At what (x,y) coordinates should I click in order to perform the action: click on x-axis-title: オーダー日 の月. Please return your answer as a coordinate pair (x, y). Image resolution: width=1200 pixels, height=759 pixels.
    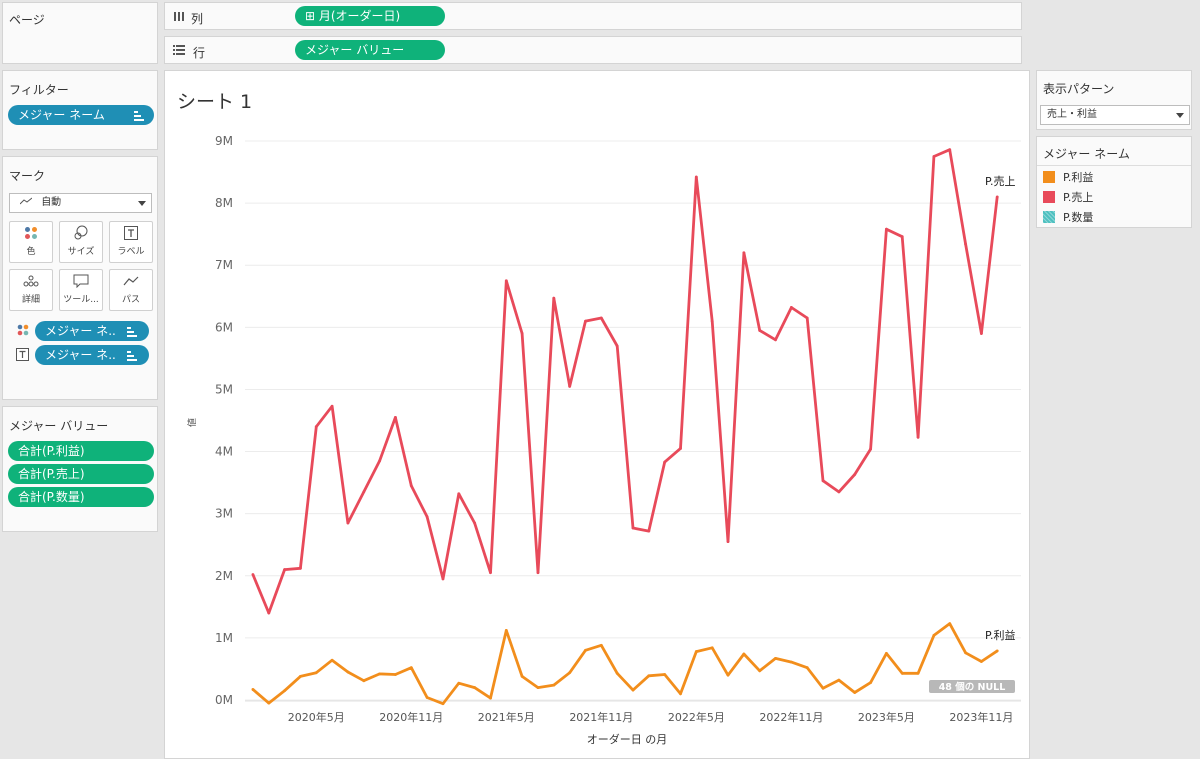
    Looking at the image, I should click on (627, 739).